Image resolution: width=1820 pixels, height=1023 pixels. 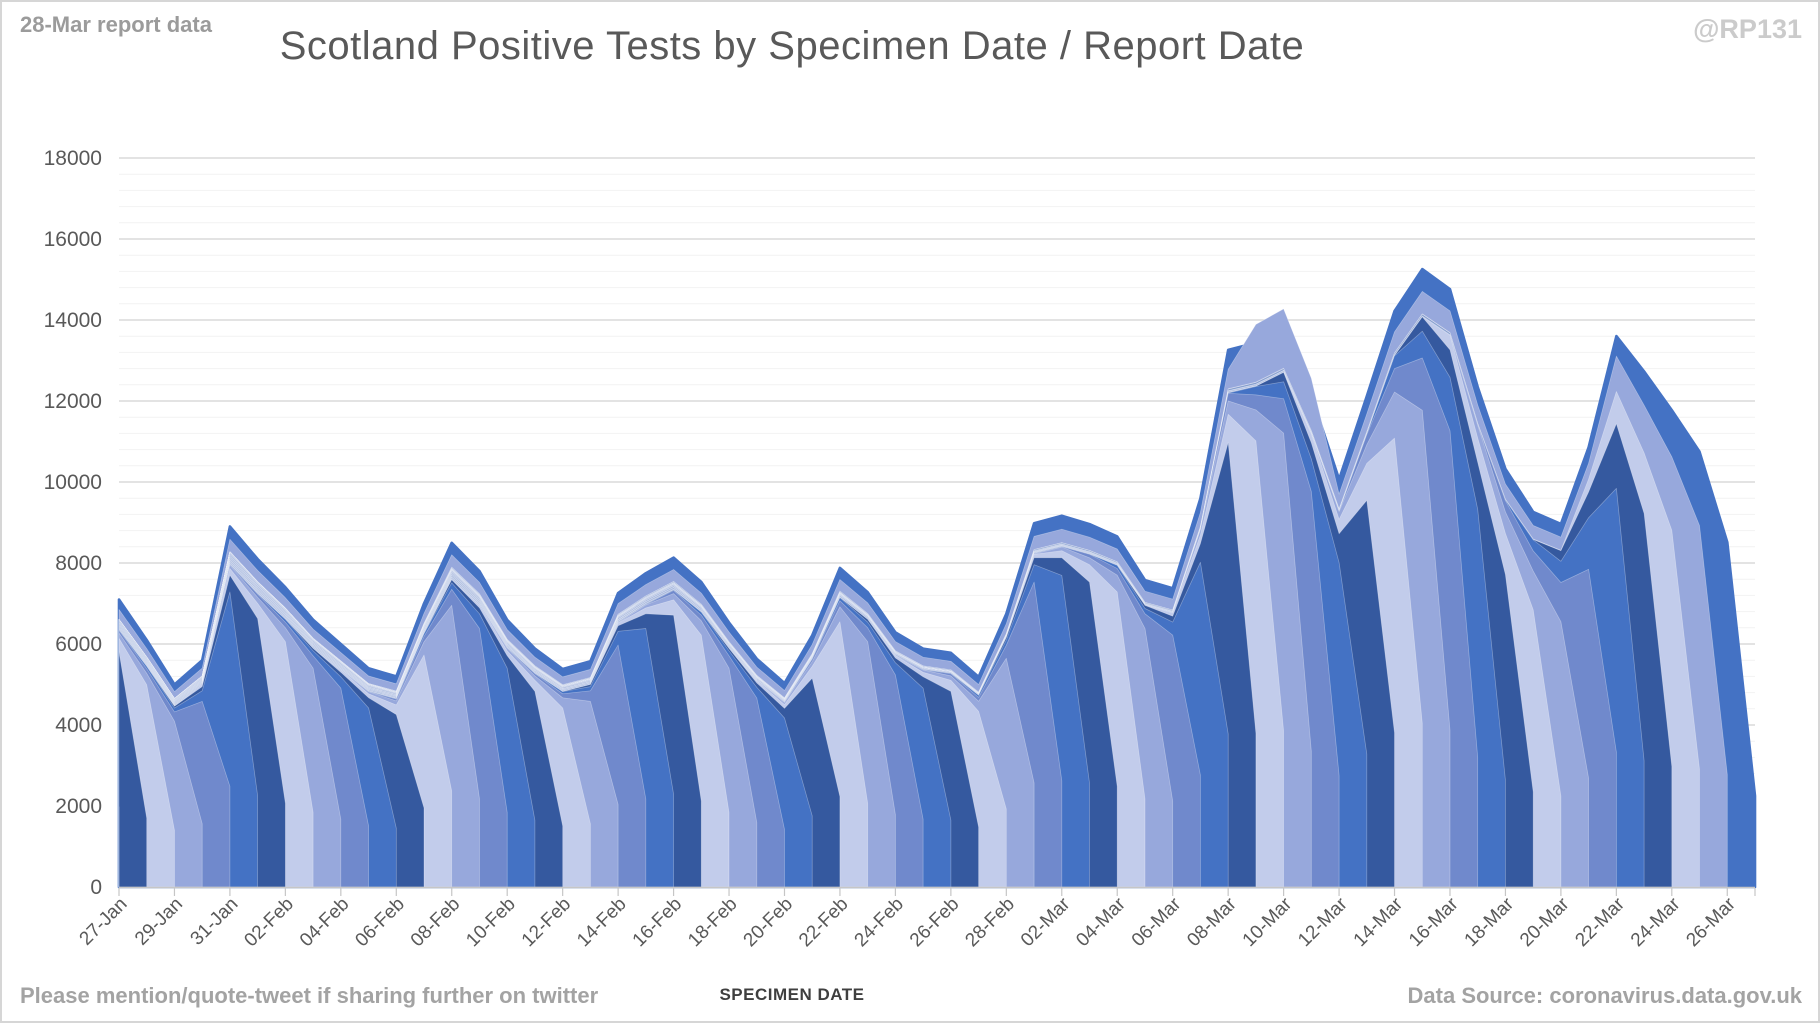 What do you see at coordinates (937, 891) in the screenshot?
I see `axes` at bounding box center [937, 891].